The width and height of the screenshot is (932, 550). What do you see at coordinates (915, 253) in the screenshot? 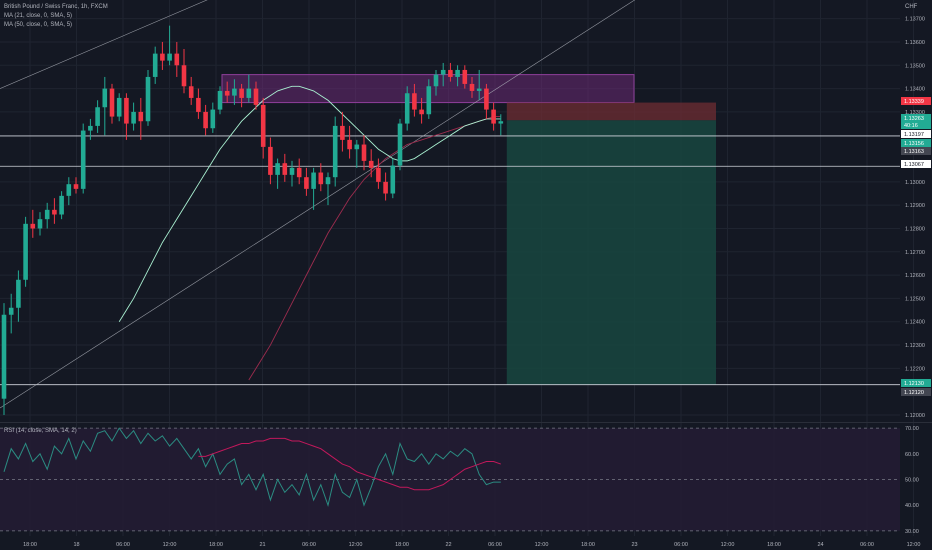
I see `price-tick-label: 1.12700` at bounding box center [915, 253].